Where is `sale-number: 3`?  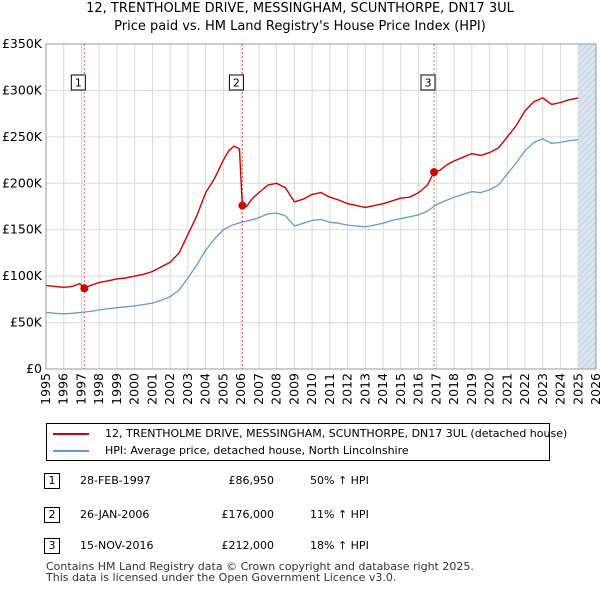 sale-number: 3 is located at coordinates (52, 546).